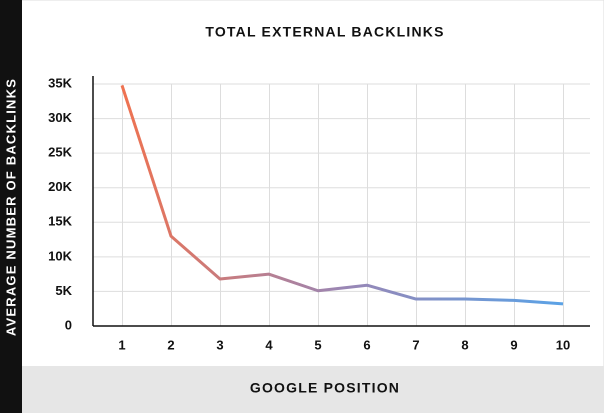 The width and height of the screenshot is (604, 413). What do you see at coordinates (68, 324) in the screenshot?
I see `y-tick-label: 0` at bounding box center [68, 324].